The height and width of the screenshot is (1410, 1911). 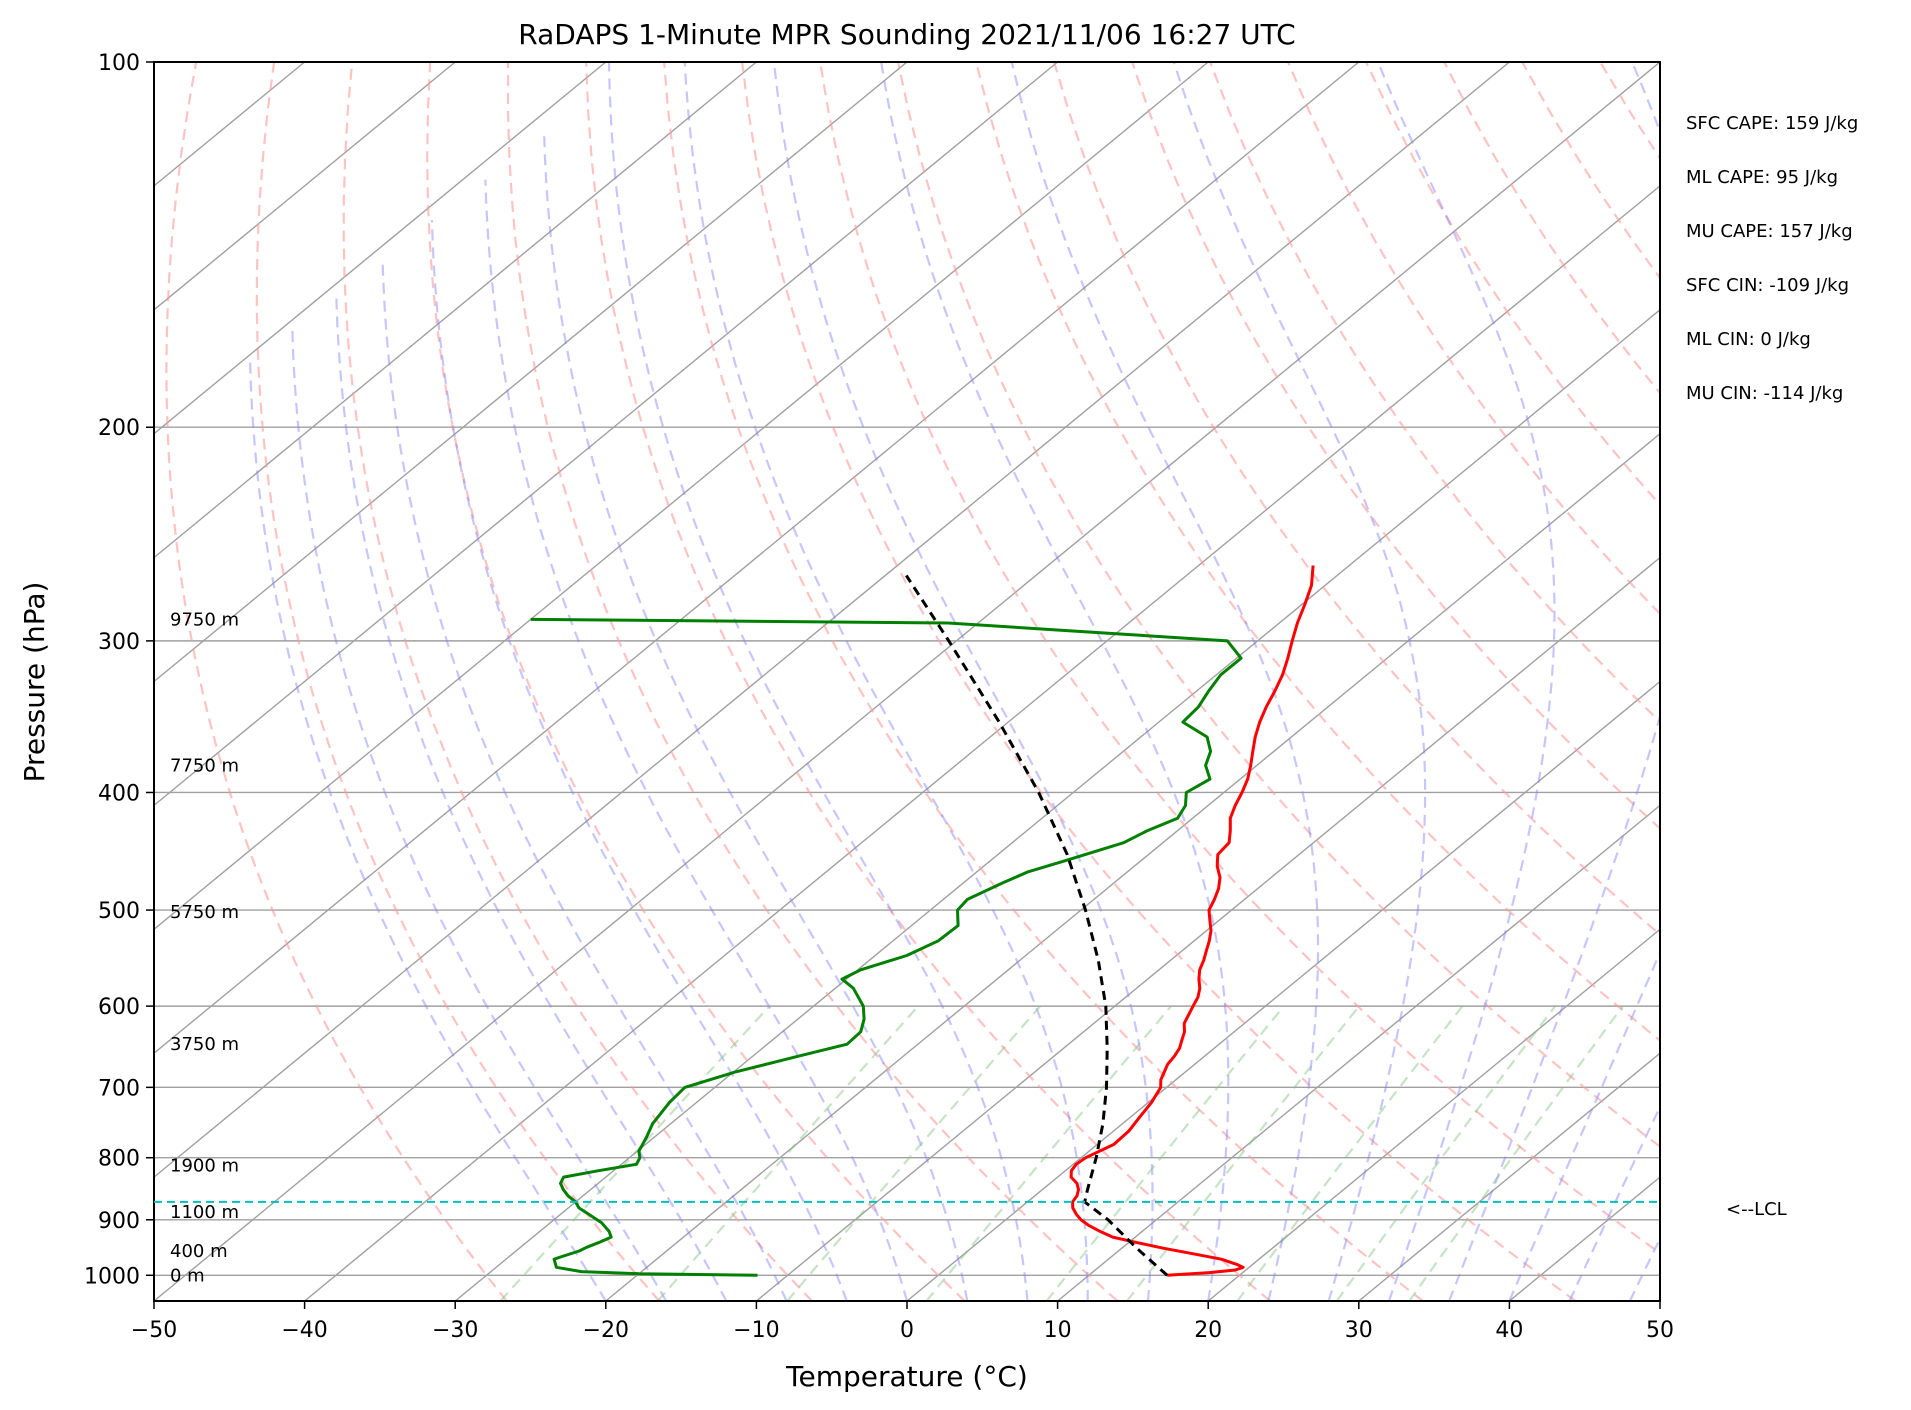 I want to click on lcl-group: <--LCL, so click(x=970, y=1209).